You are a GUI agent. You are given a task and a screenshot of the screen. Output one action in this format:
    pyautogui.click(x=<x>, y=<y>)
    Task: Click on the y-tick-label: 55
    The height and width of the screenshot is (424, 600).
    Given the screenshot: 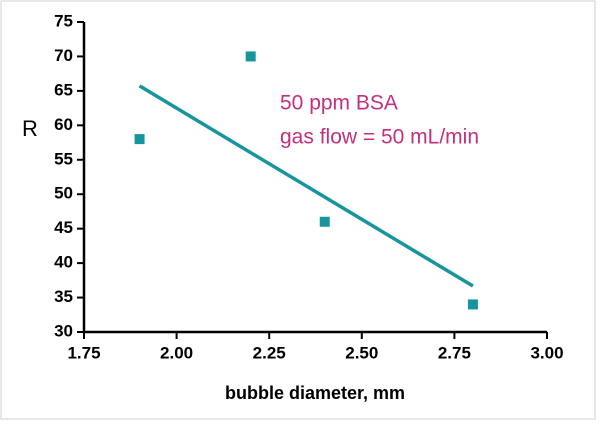 What is the action you would take?
    pyautogui.click(x=63, y=158)
    